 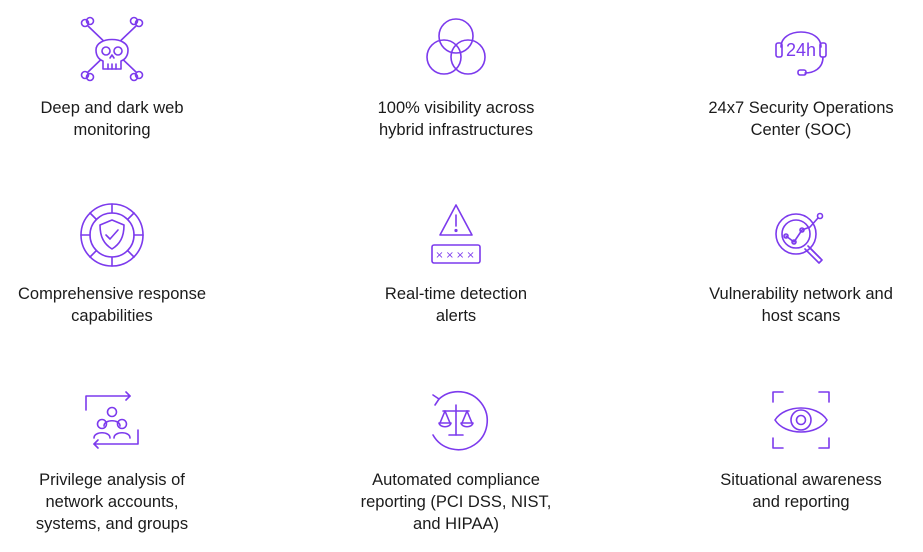 I want to click on icon-text-24h: 24h, so click(x=801, y=50).